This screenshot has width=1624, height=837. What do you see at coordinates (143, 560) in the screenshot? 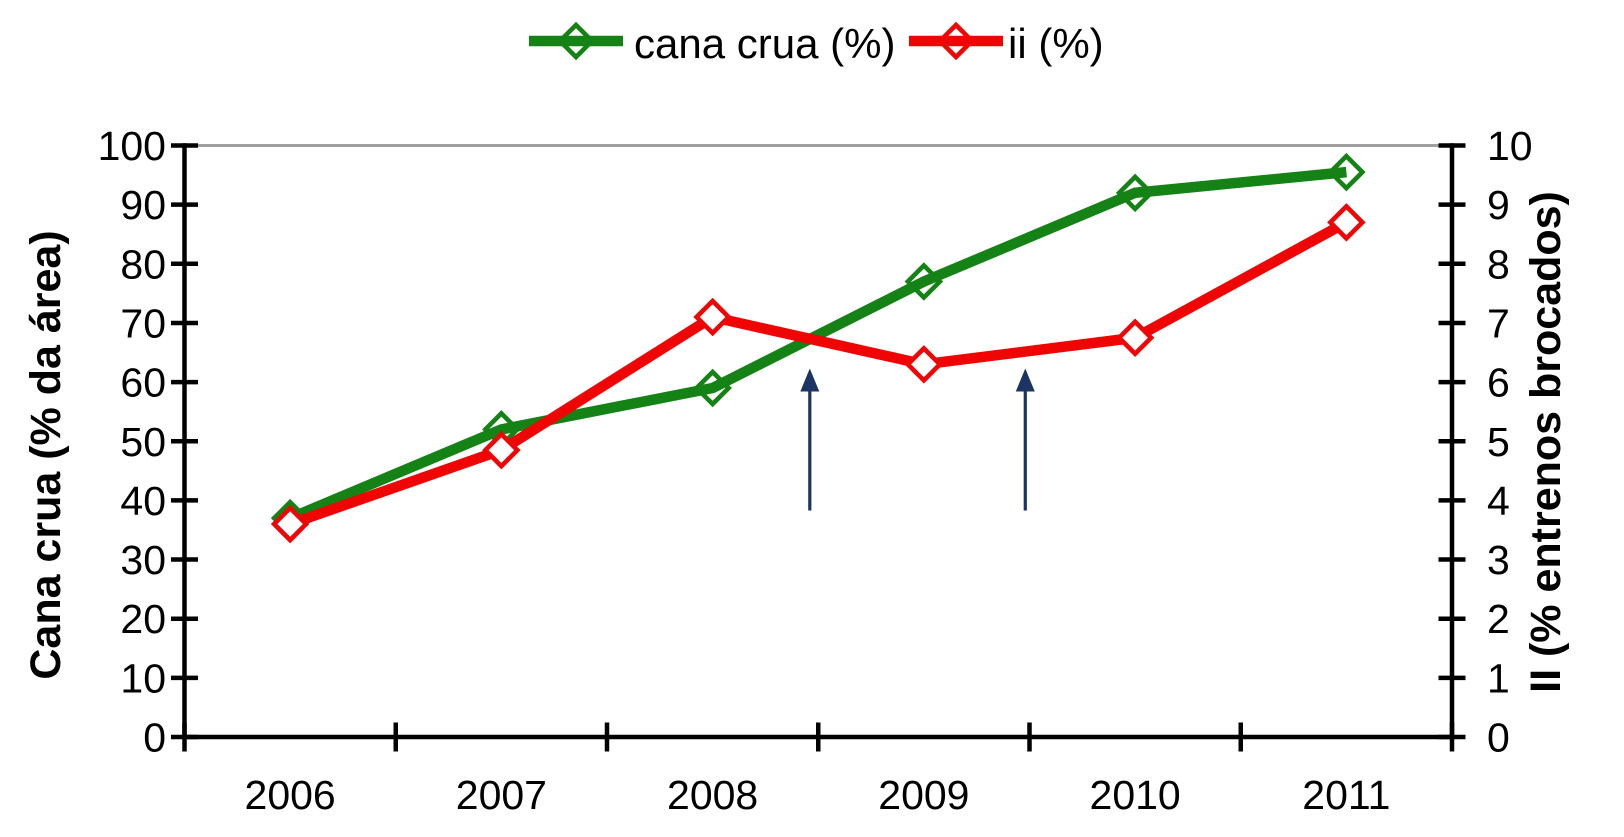
I see `left-axis-tick-label: 30` at bounding box center [143, 560].